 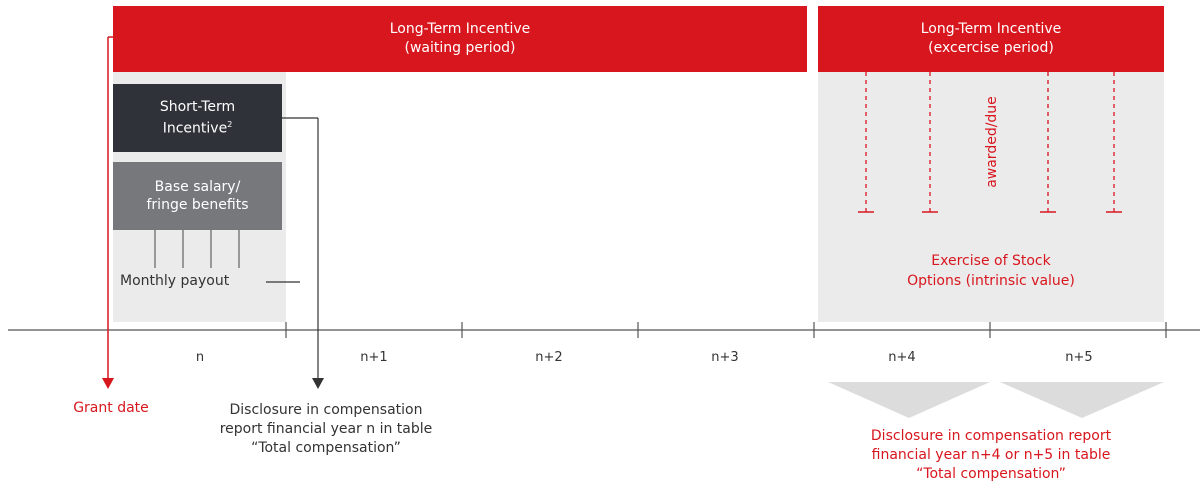 What do you see at coordinates (991, 29) in the screenshot?
I see `lti-exercise-title: Long-Term Incentive` at bounding box center [991, 29].